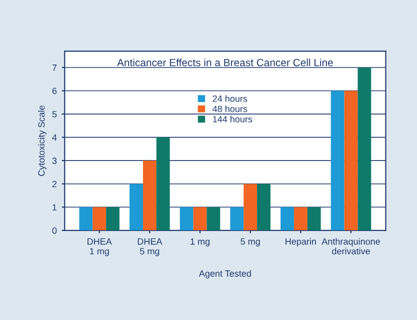  Describe the element at coordinates (54, 114) in the screenshot. I see `y-tick-label: 5` at that location.